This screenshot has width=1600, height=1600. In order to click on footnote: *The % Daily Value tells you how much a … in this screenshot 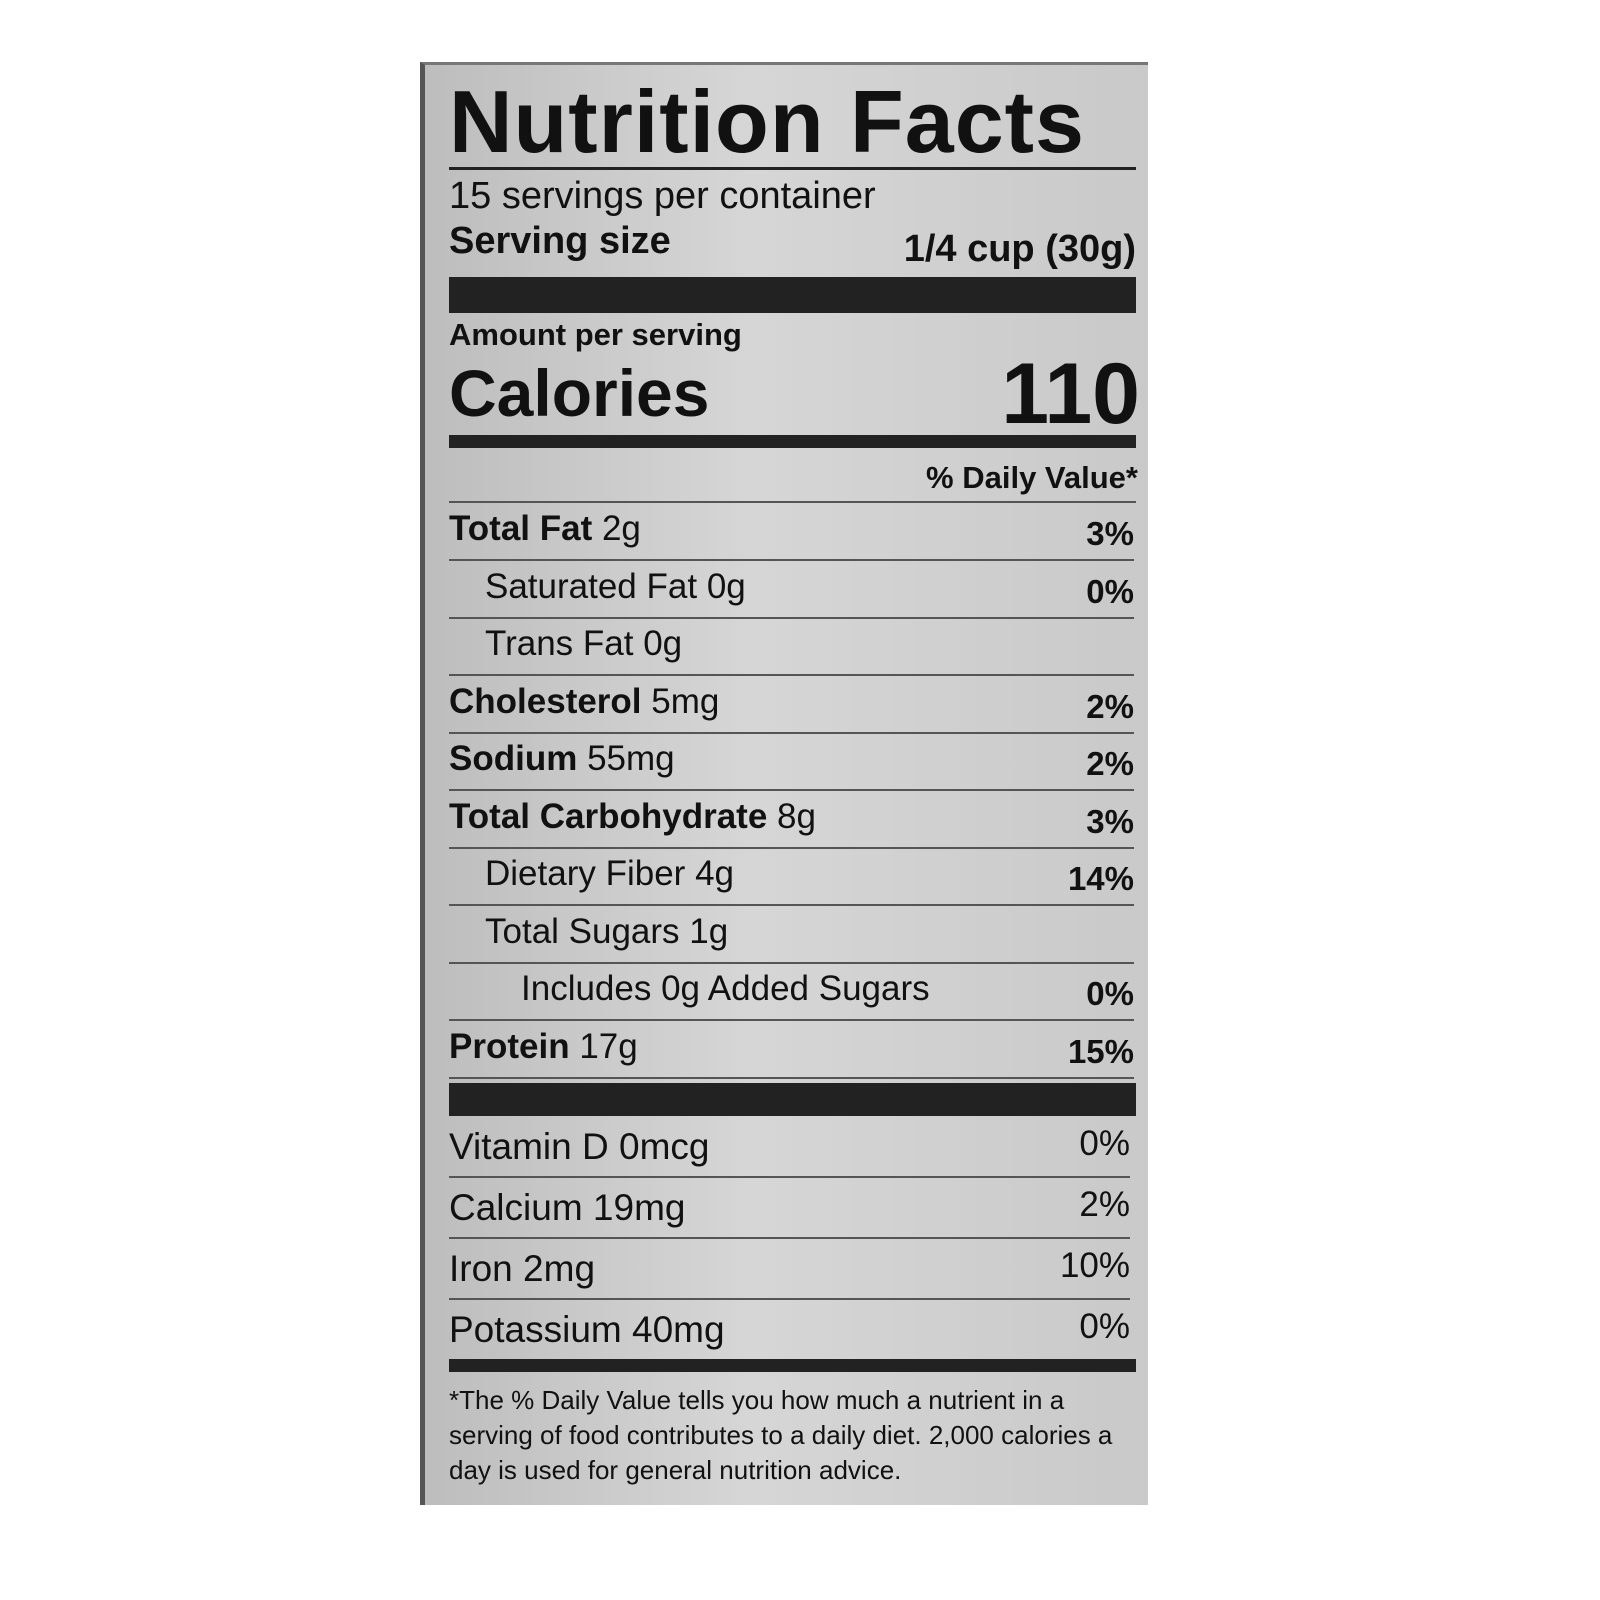, I will do `click(781, 1435)`.